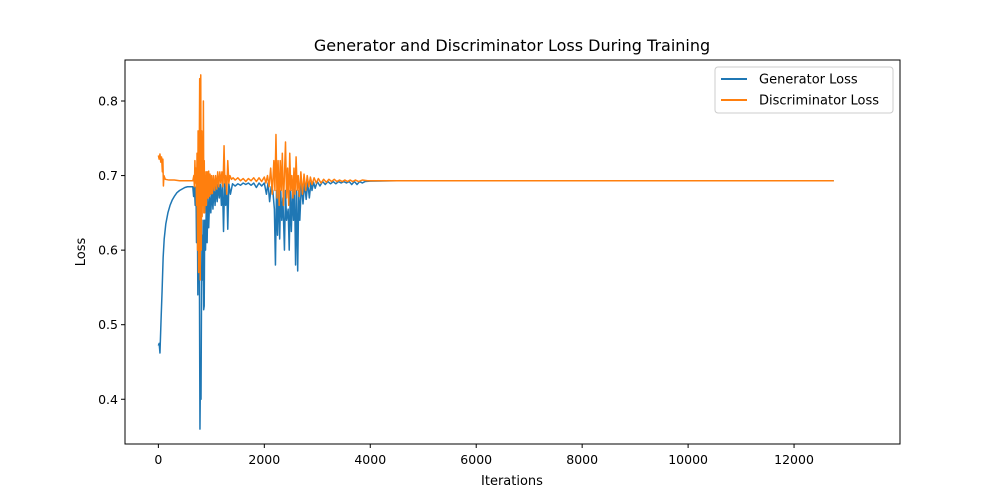  I want to click on x-axis-ticks: 0 2000 4000 6000 8000 10000 12000, so click(484, 455).